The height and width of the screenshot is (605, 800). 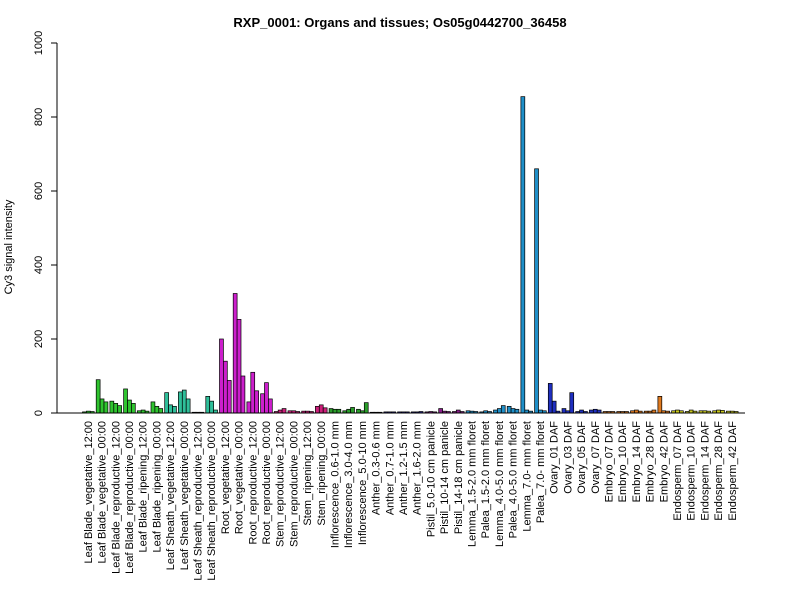 I want to click on x-tick-label: Anther_0.7-1.0 mm, so click(x=390, y=468).